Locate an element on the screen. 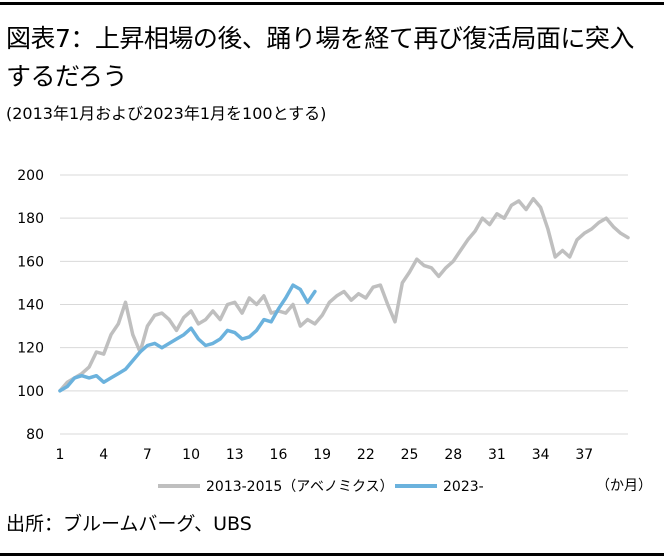 This screenshot has width=664, height=560. series-line-2023 is located at coordinates (187, 338).